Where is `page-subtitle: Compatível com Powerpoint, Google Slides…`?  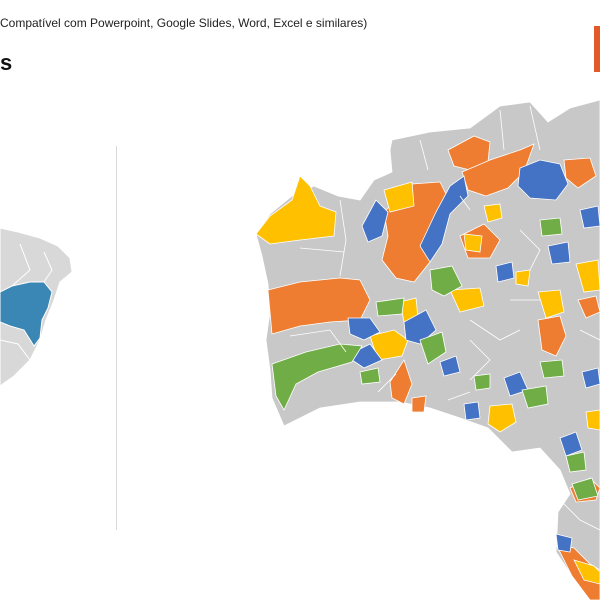 page-subtitle: Compatível com Powerpoint, Google Slides… is located at coordinates (184, 23).